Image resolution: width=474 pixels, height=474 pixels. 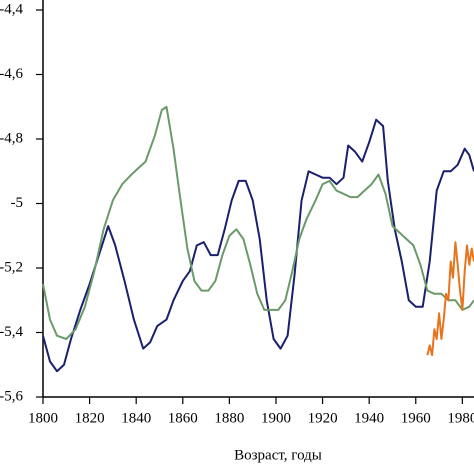 I want to click on y-tick-label: -5,6, so click(x=11, y=396).